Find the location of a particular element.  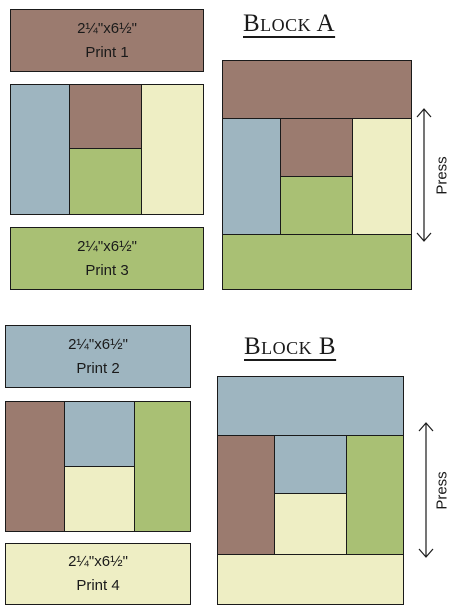

strip-print-label: Print 3 is located at coordinates (107, 270).